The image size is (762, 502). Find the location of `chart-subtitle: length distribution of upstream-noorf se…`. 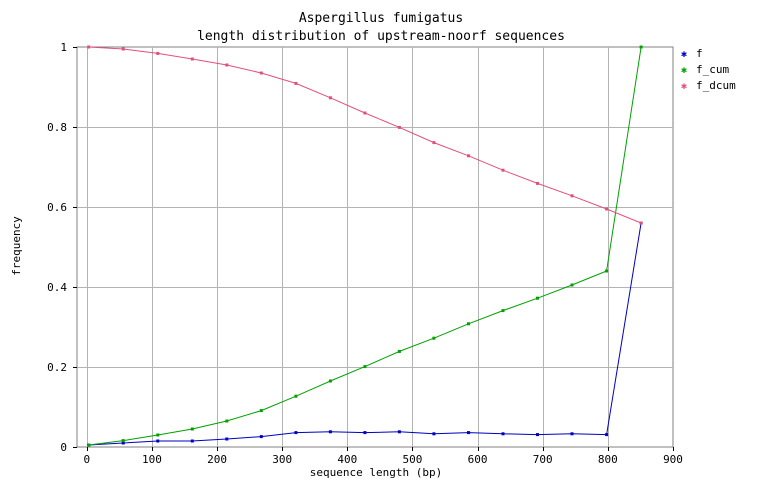

chart-subtitle: length distribution of upstream-noorf se… is located at coordinates (381, 36).